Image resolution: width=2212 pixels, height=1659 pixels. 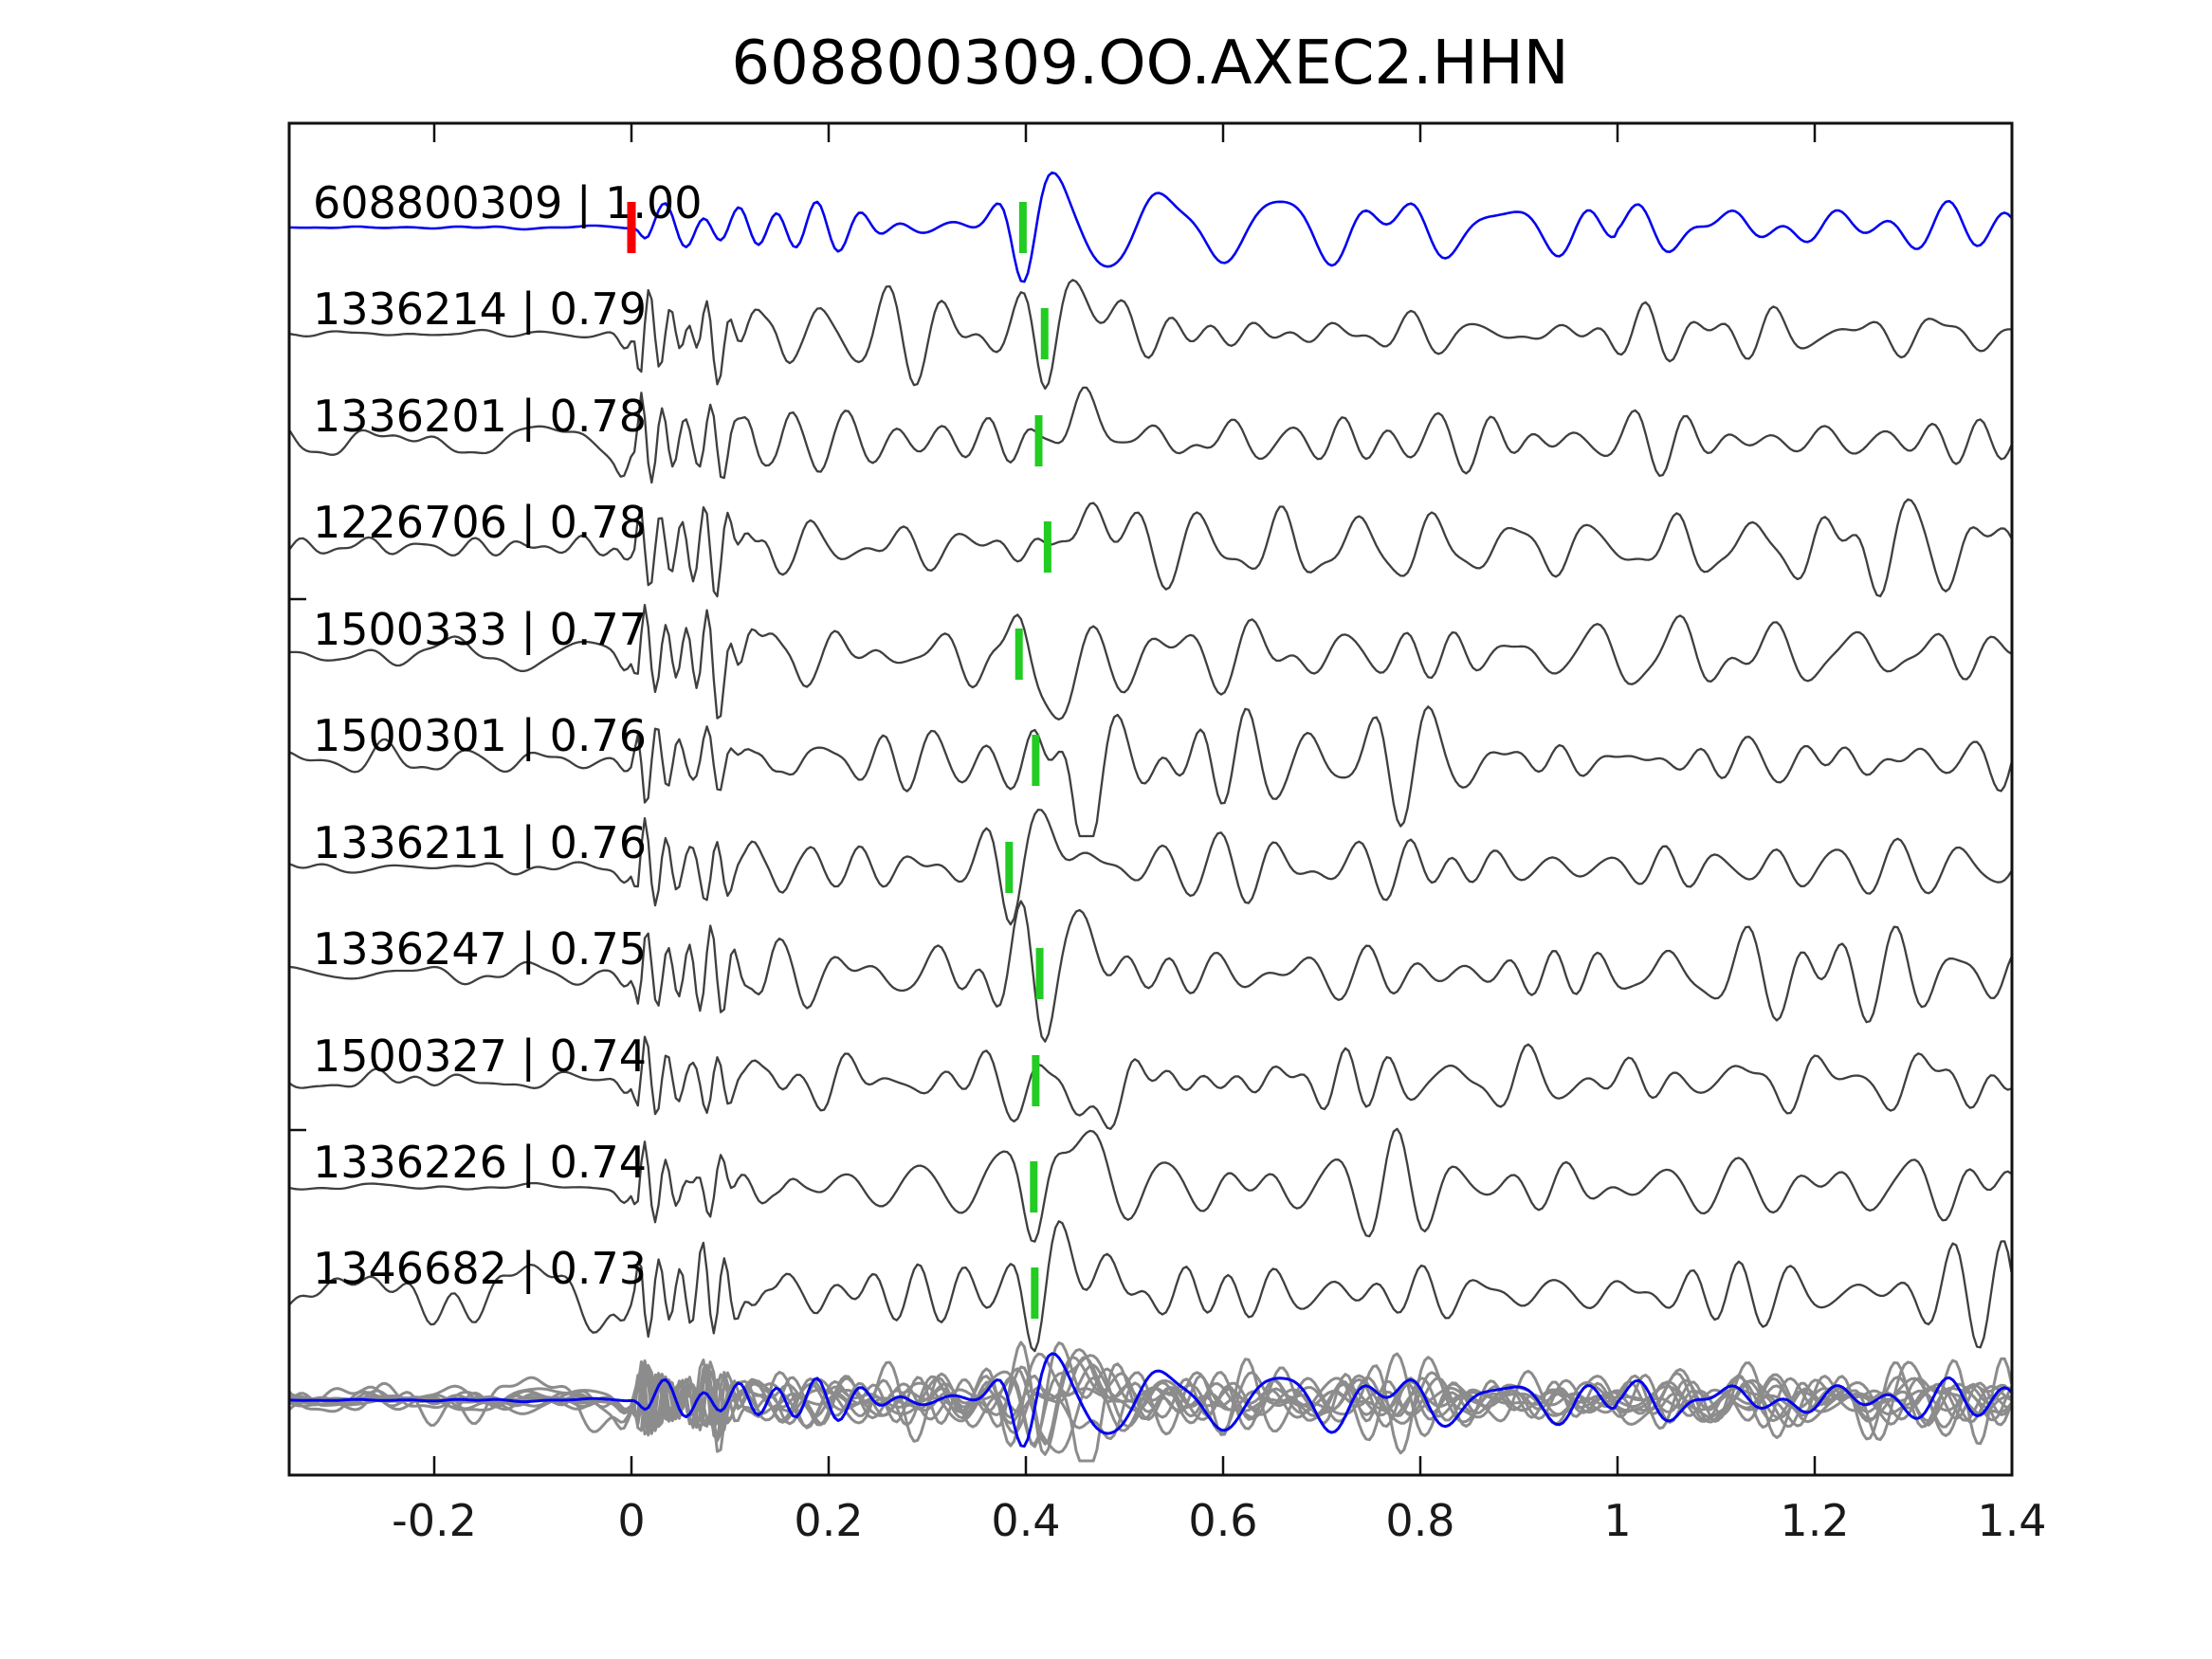 I want to click on trace-label: 608800309 | 1.00, so click(x=508, y=203).